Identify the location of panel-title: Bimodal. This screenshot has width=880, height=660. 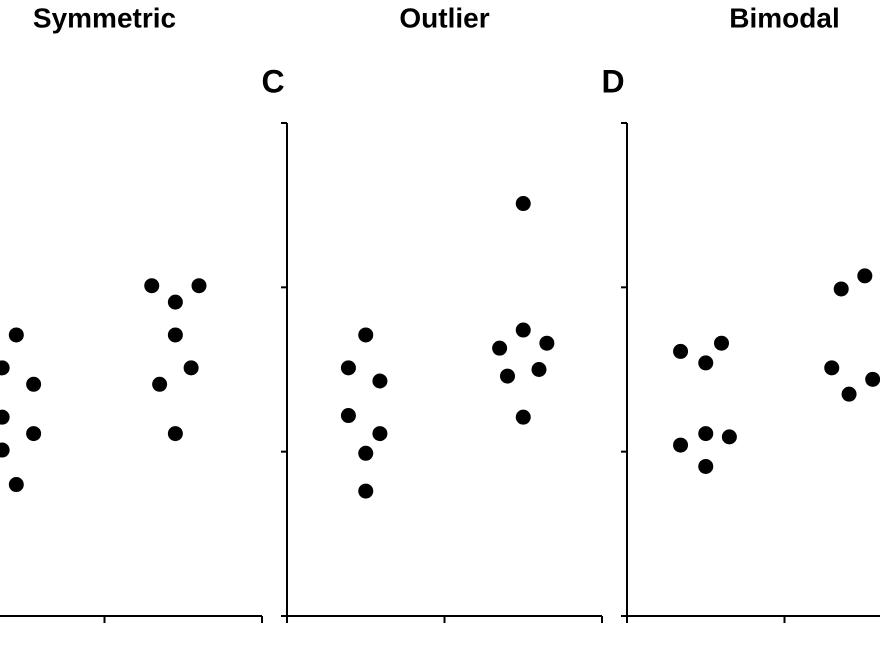
(784, 17).